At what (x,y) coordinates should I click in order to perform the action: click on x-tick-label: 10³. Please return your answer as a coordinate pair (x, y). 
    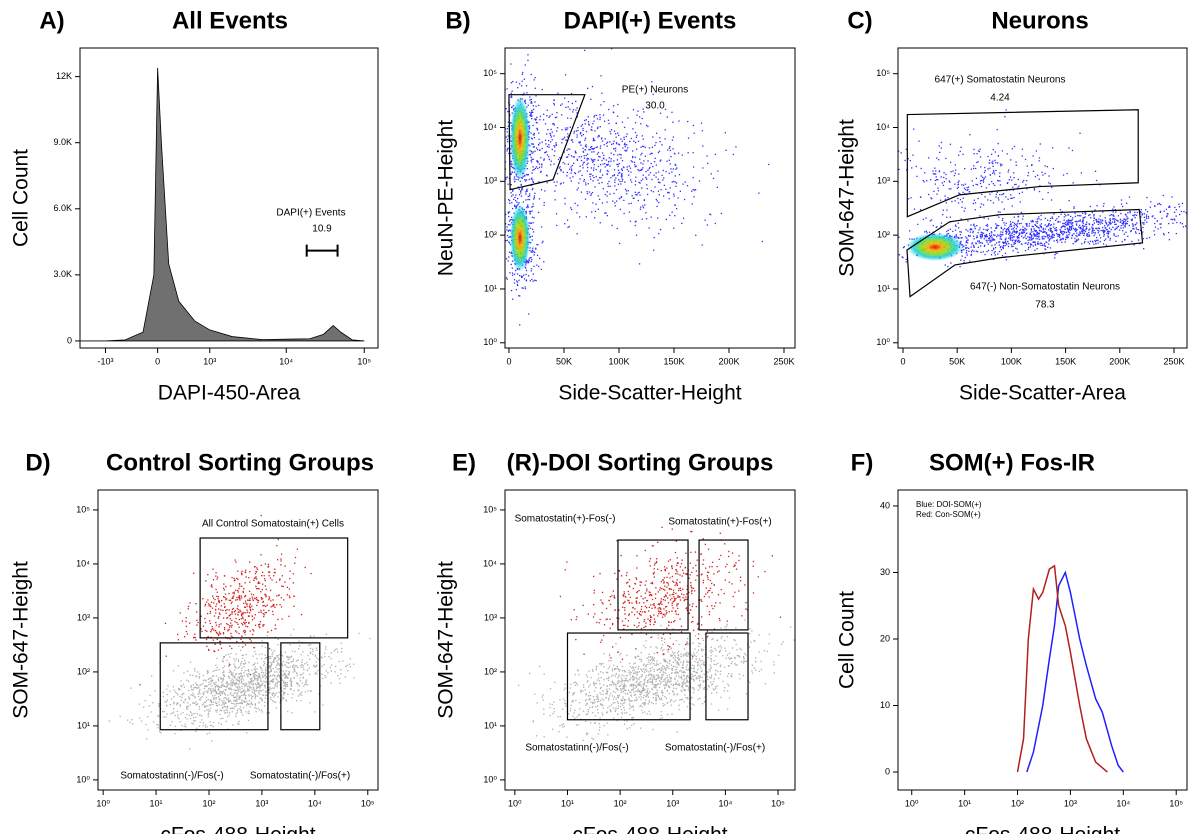
    Looking at the image, I should click on (209, 361).